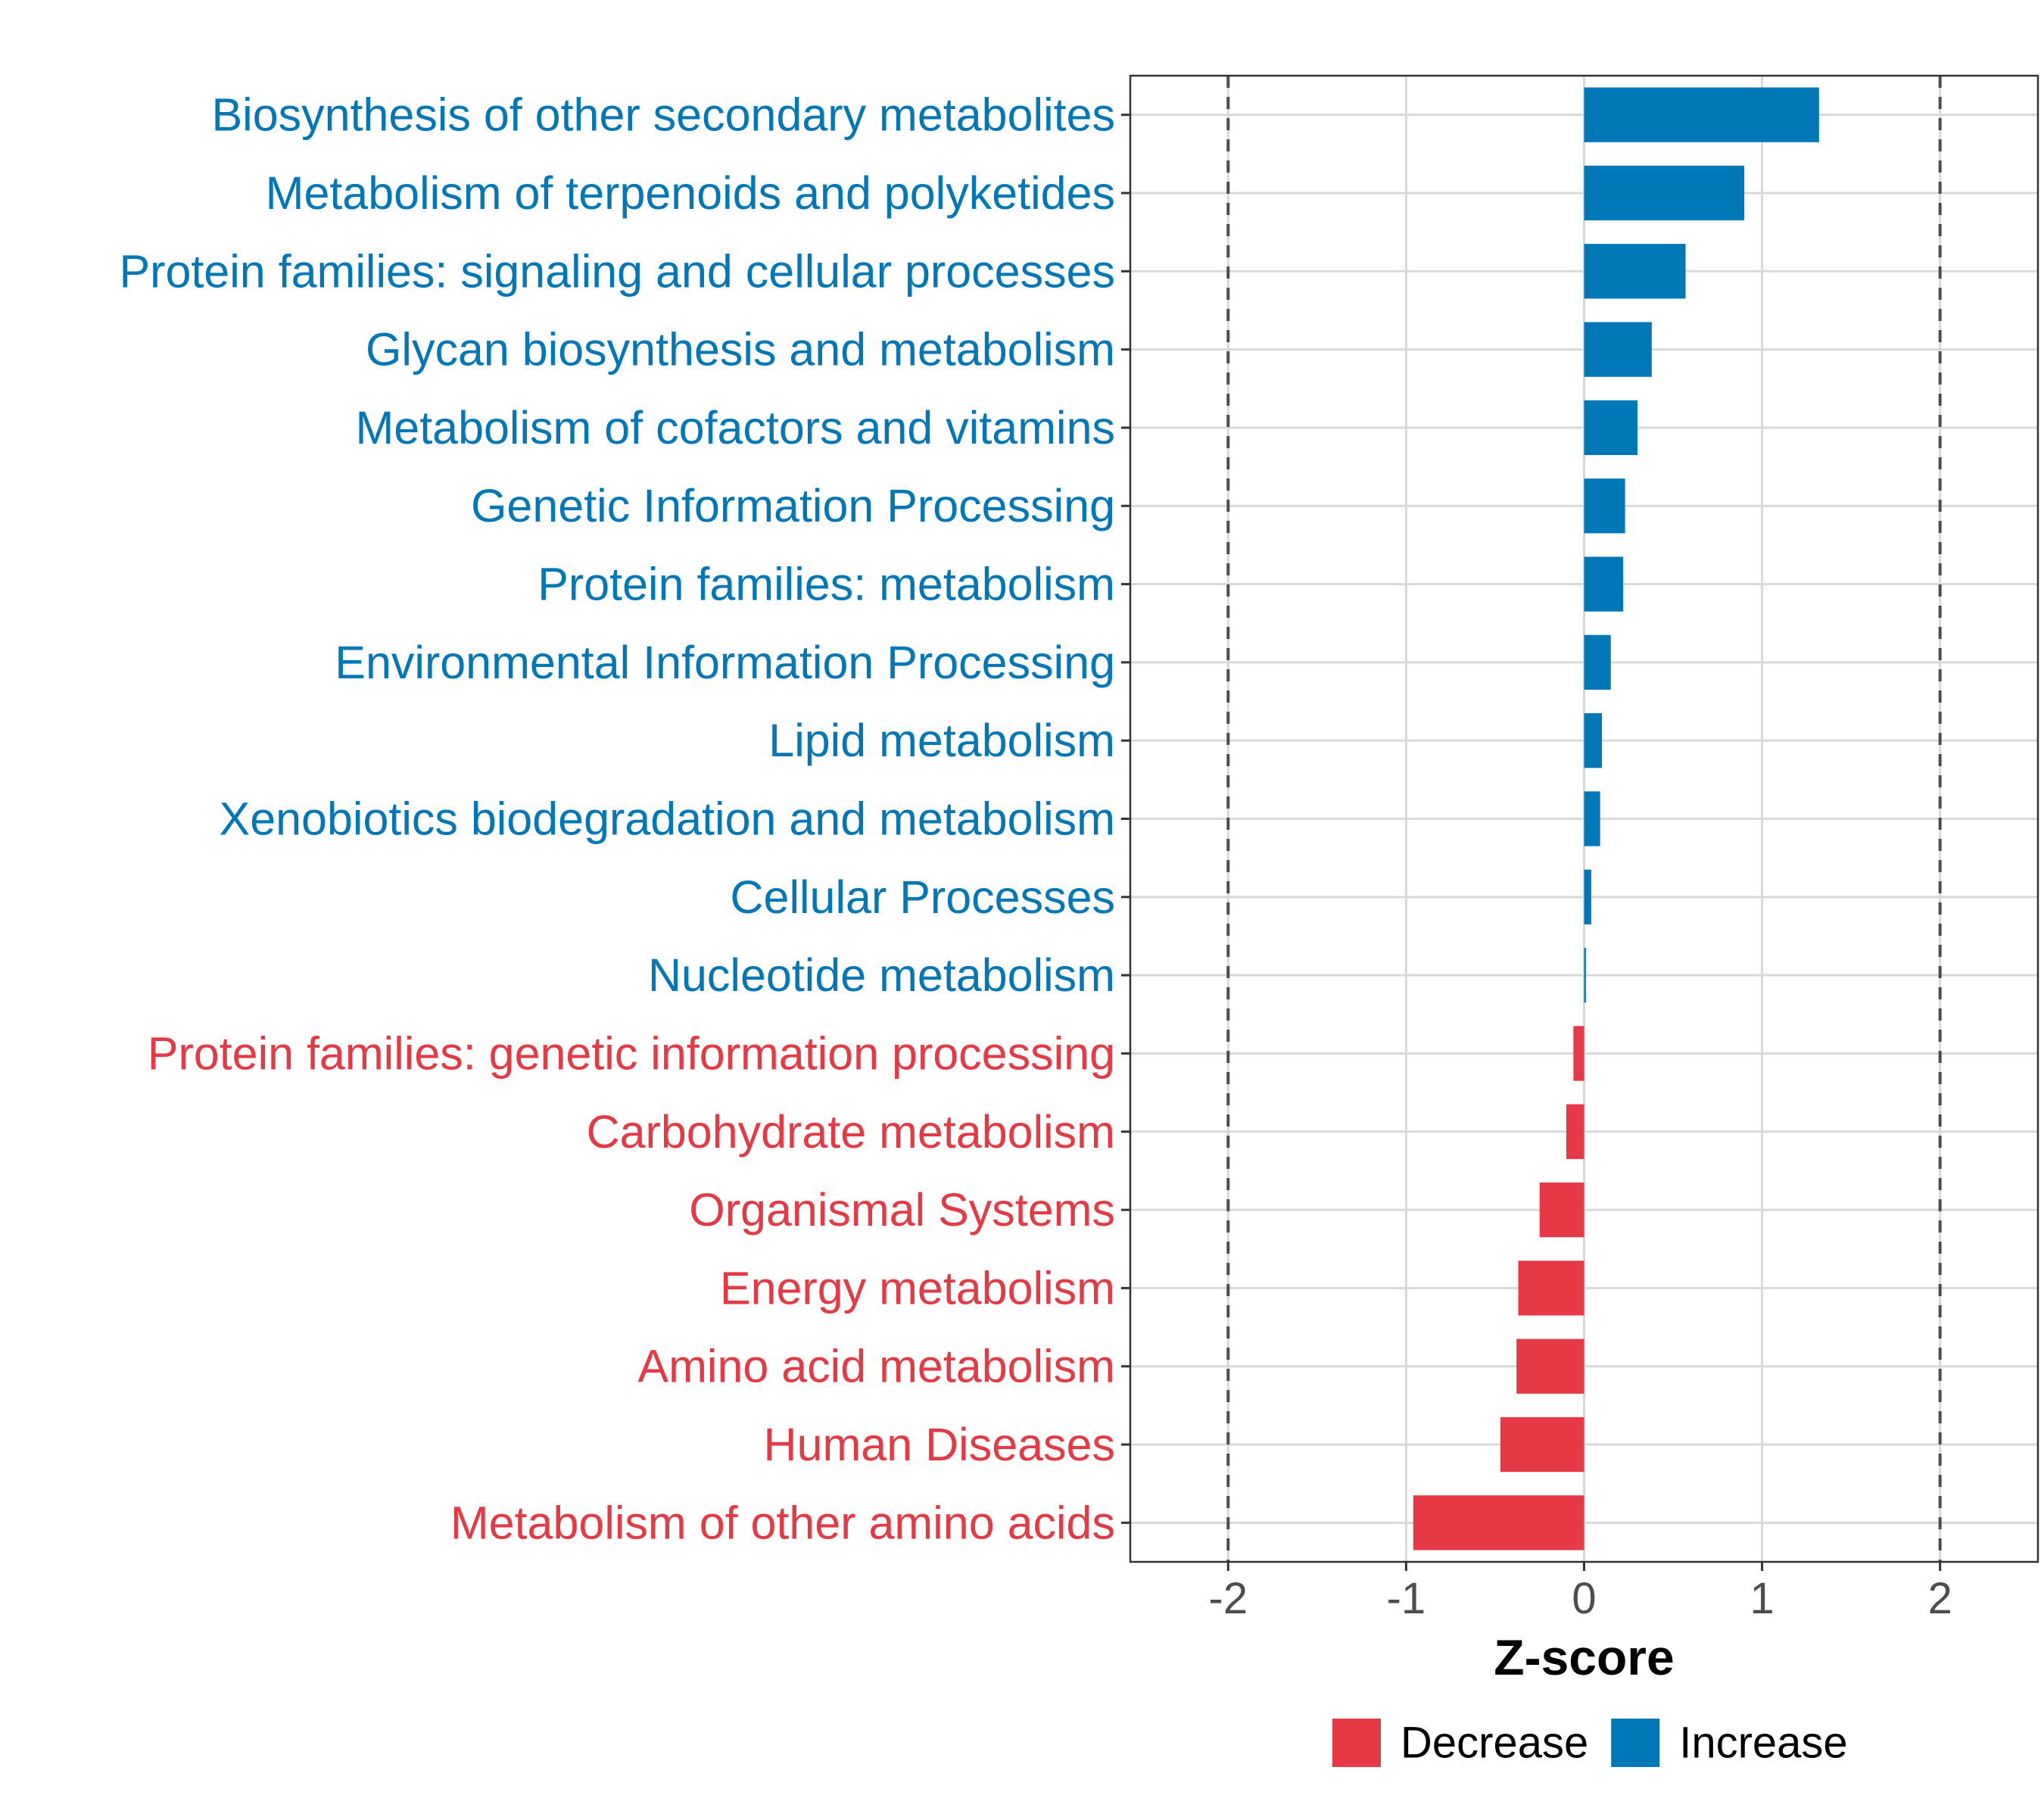 This screenshot has height=1817, width=2044. What do you see at coordinates (902, 1210) in the screenshot?
I see `category-label: Organismal Systems` at bounding box center [902, 1210].